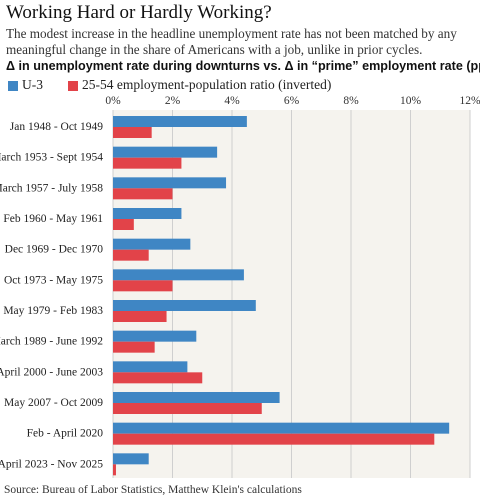  What do you see at coordinates (73, 86) in the screenshot?
I see `legend-swatch-epop` at bounding box center [73, 86].